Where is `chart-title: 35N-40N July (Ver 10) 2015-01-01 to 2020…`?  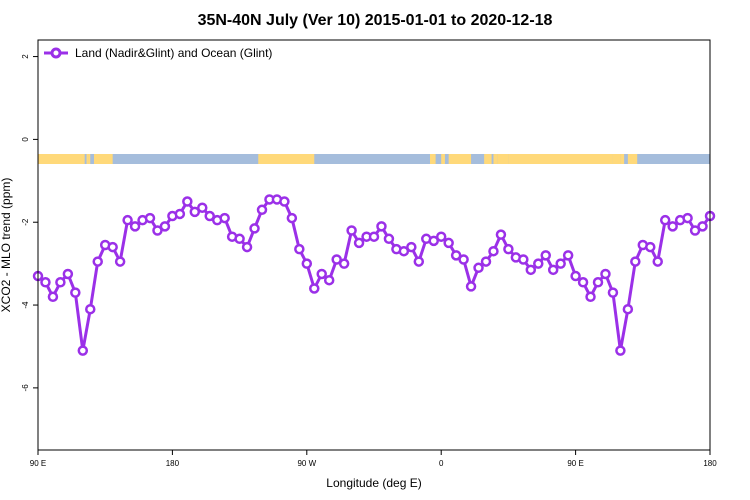
chart-title: 35N-40N July (Ver 10) 2015-01-01 to 2020… is located at coordinates (375, 20).